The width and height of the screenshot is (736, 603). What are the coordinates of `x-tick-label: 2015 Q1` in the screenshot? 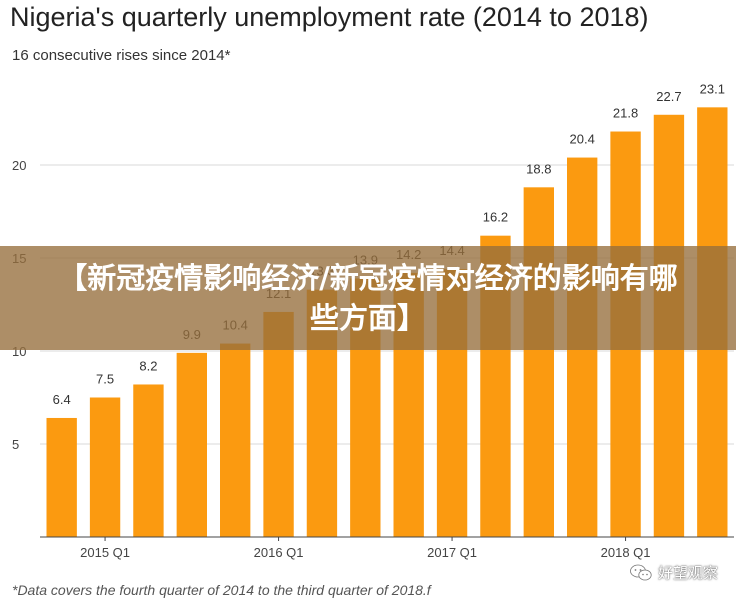 It's located at (105, 552).